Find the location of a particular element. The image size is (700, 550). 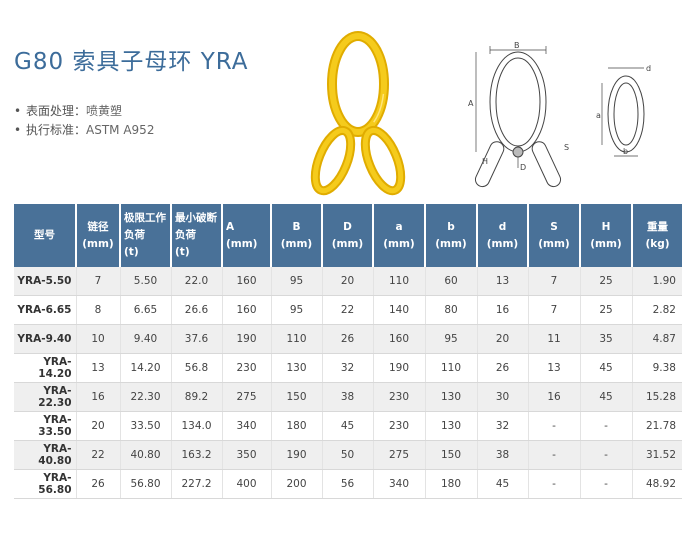

header-b-lower: b (mm) is located at coordinates (451, 235).